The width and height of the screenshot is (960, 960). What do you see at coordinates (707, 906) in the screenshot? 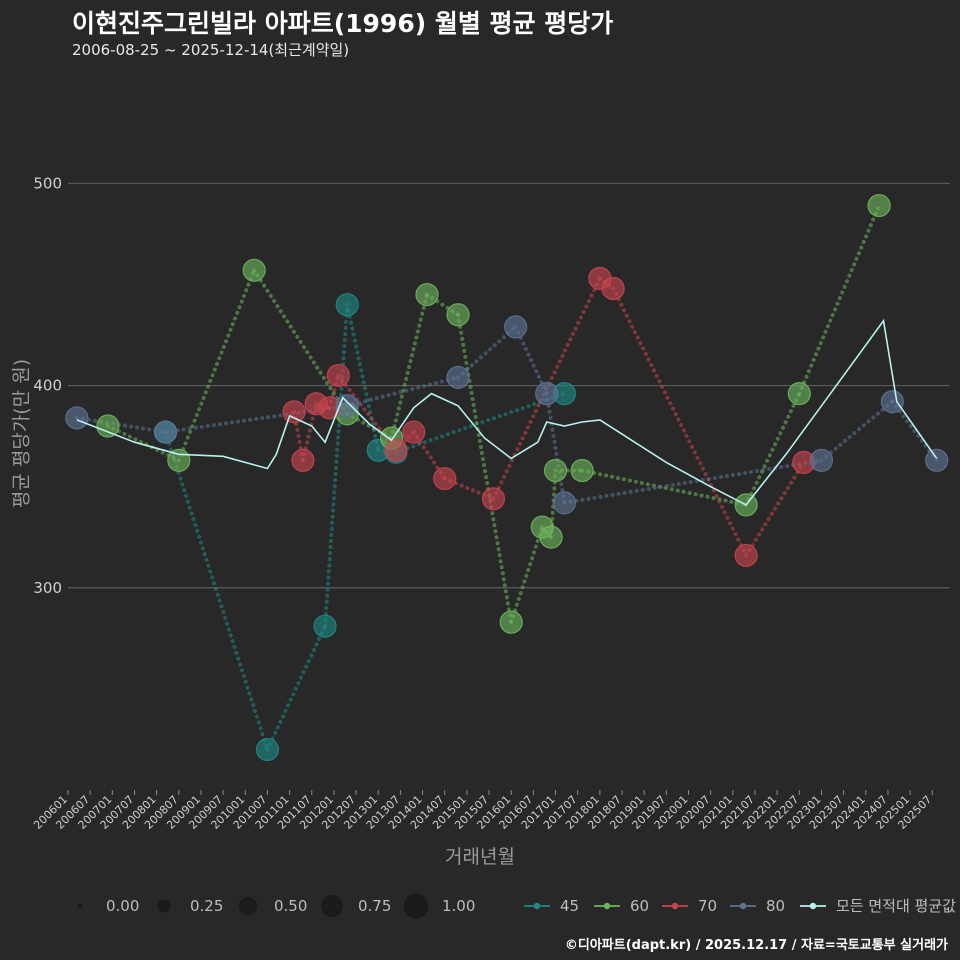
I see `legend-label-70: 70` at bounding box center [707, 906].